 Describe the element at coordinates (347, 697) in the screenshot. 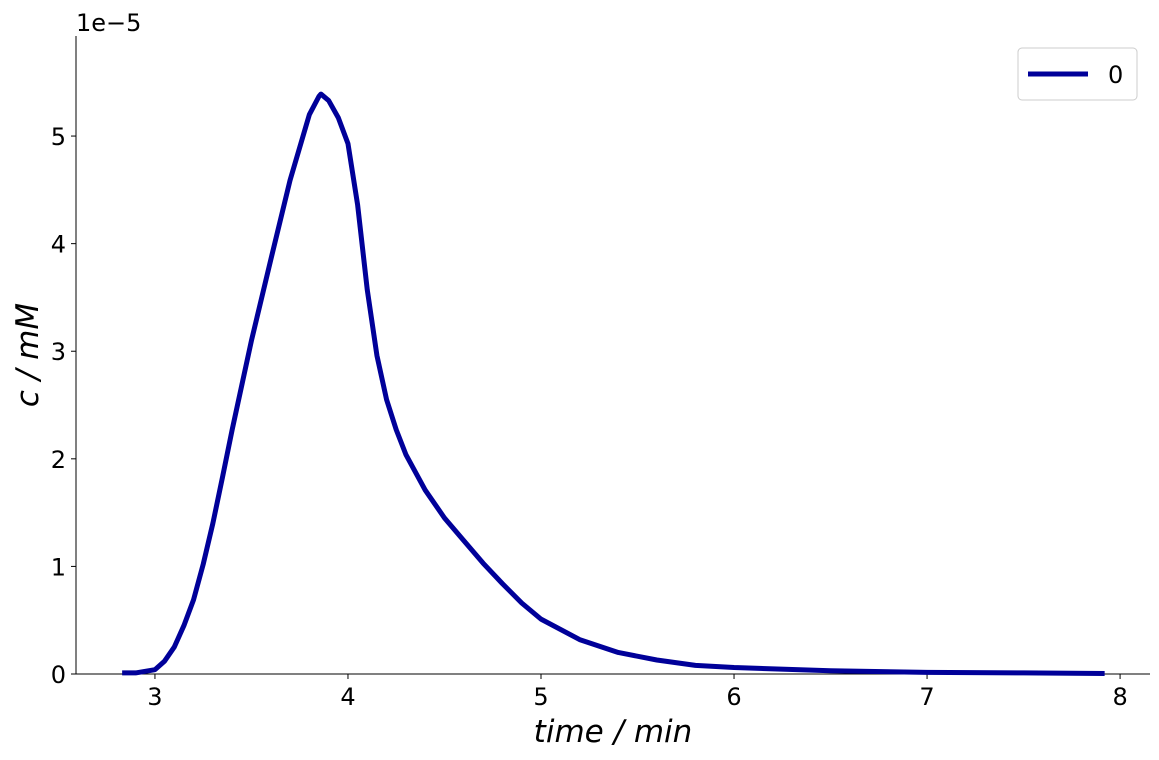

I see `x-tick-label: 4` at that location.